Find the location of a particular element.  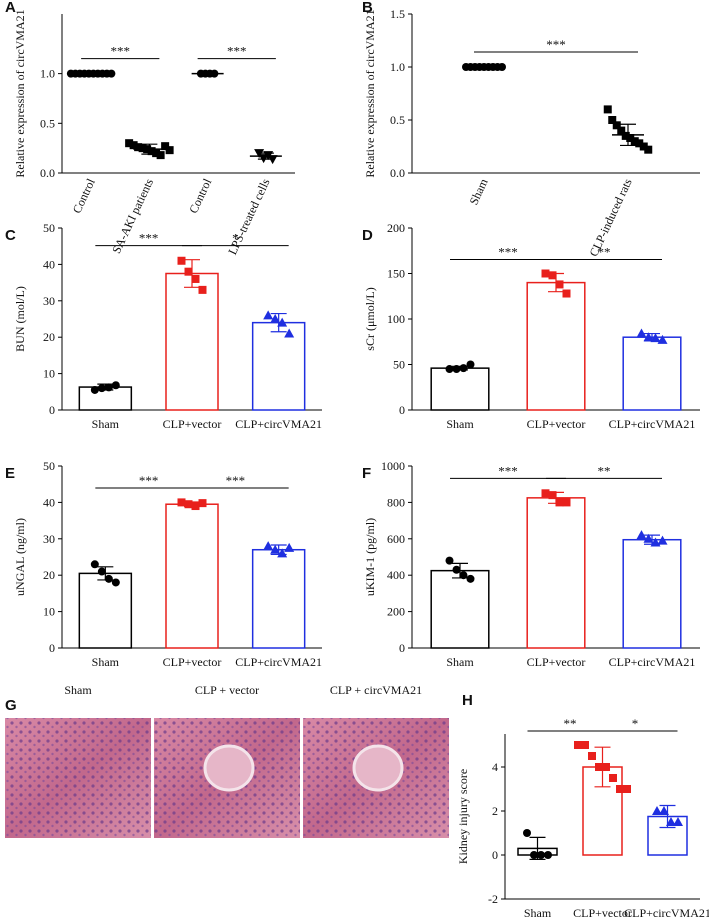

x-tick-label: Sham is located at coordinates (460, 662).